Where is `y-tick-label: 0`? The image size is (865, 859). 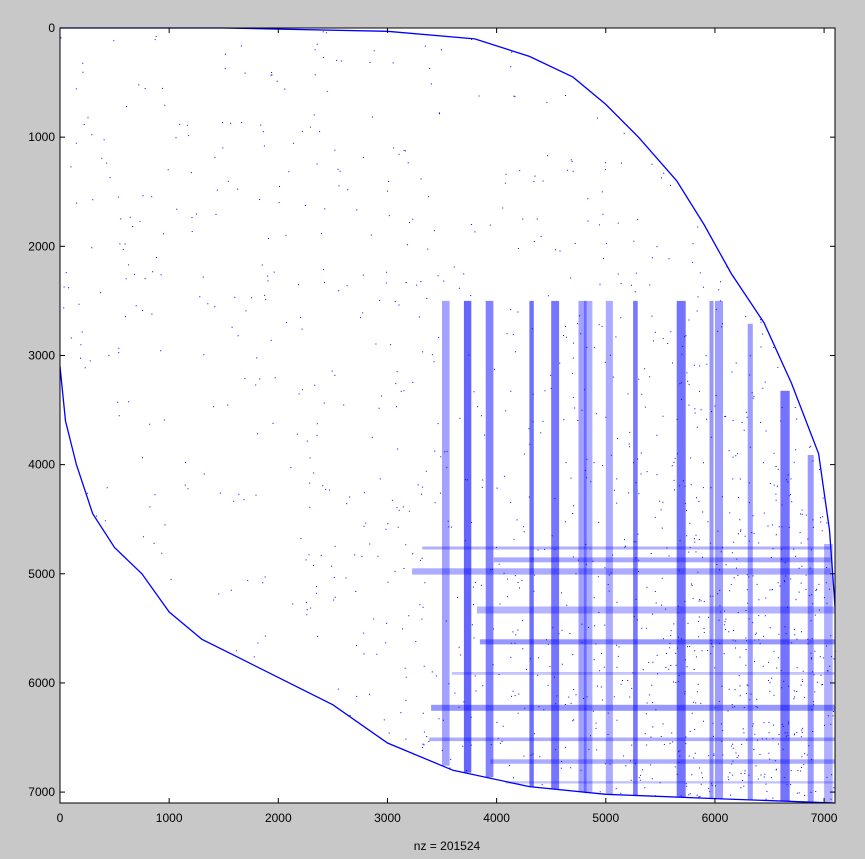
y-tick-label: 0 is located at coordinates (51, 28).